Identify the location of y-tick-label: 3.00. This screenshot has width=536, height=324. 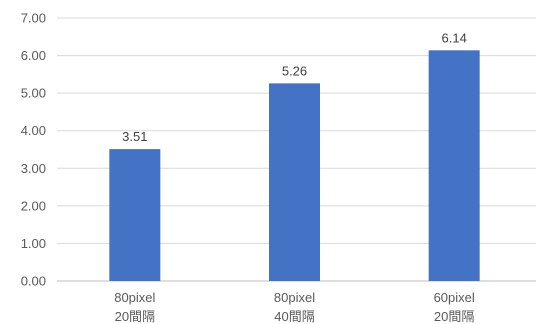
(33, 168).